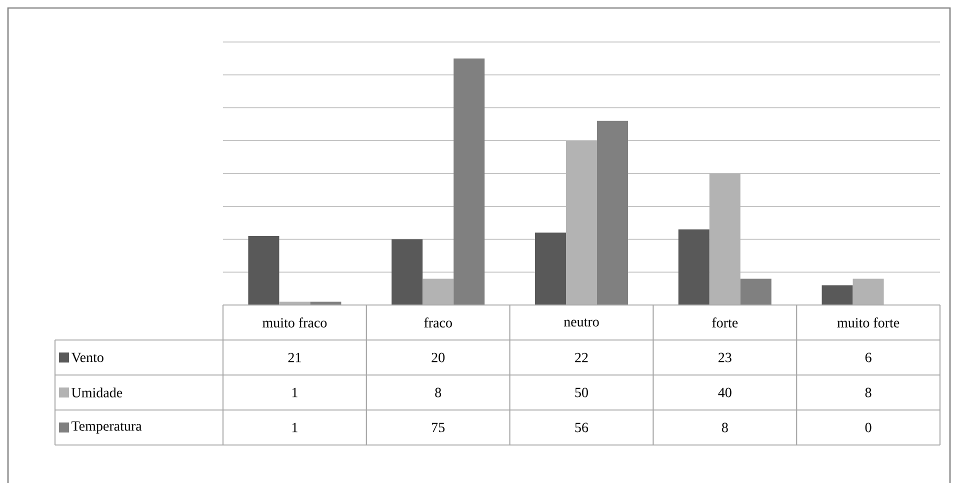 Image resolution: width=956 pixels, height=483 pixels. I want to click on x-tick-label: muito fraco, so click(294, 323).